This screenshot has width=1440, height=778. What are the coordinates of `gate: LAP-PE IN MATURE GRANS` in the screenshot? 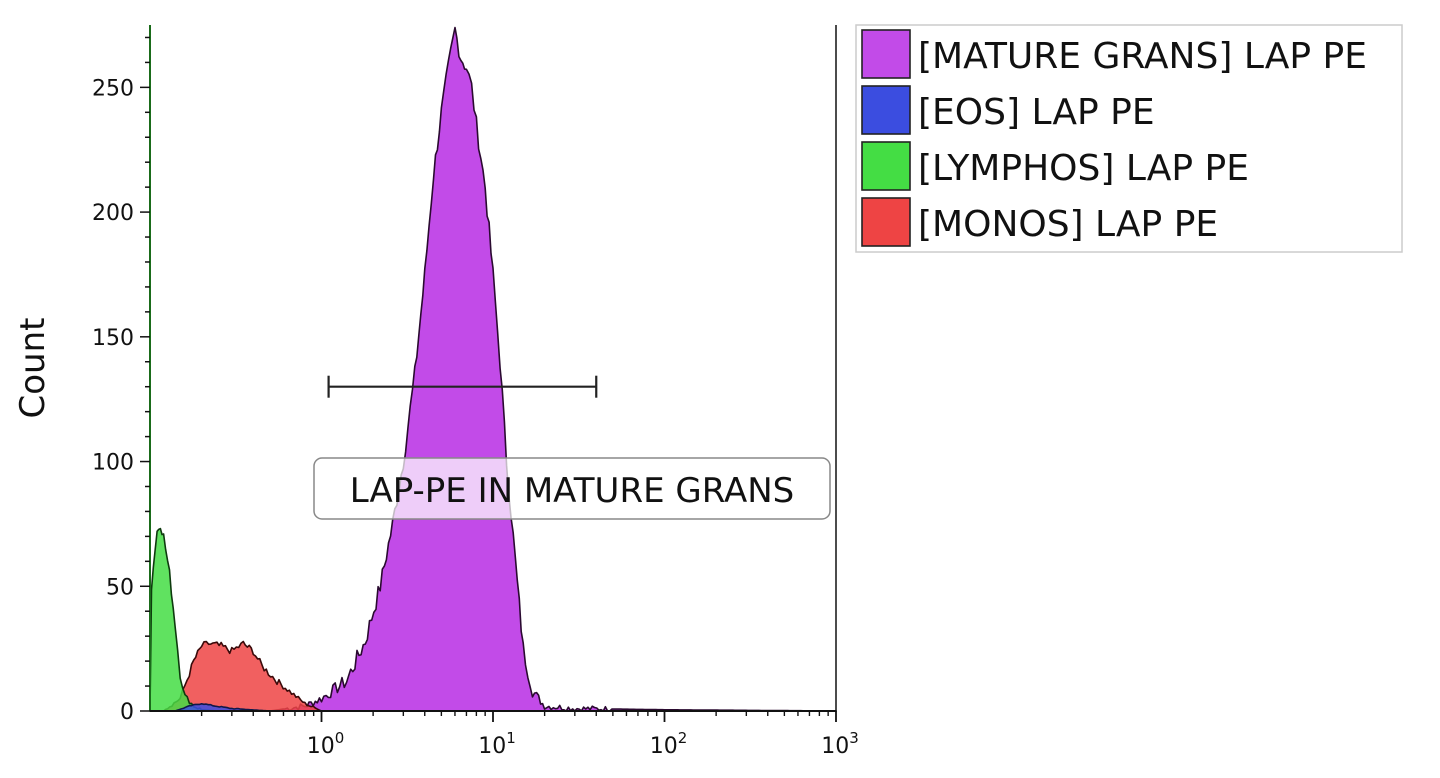 It's located at (572, 447).